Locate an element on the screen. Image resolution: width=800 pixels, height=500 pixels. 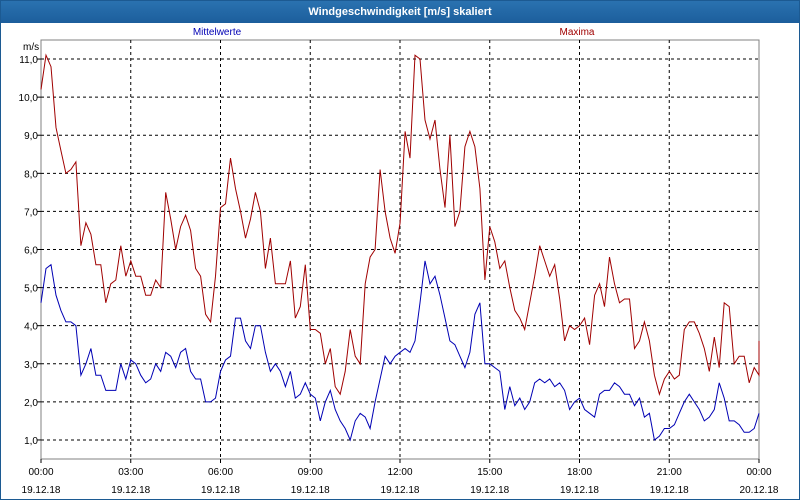
x-tick-time: 06:00 is located at coordinates (220, 472).